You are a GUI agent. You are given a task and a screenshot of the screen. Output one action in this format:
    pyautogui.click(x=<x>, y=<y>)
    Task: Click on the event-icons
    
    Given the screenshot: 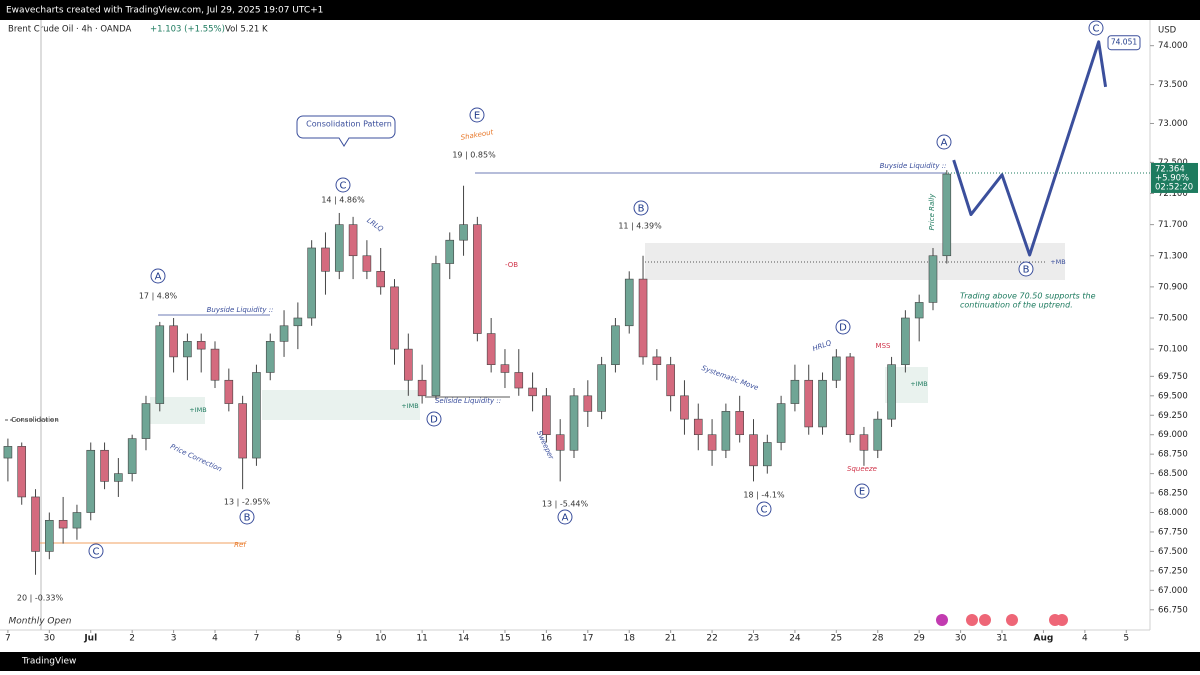 What is the action you would take?
    pyautogui.click(x=1002, y=620)
    